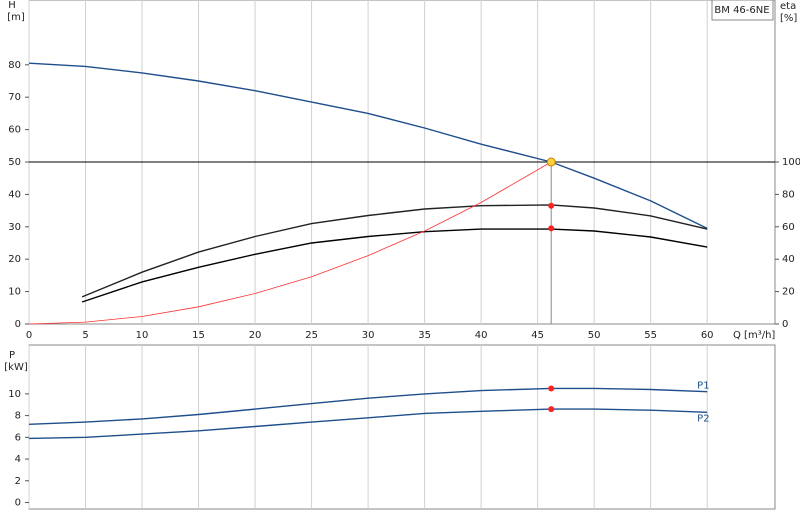  What do you see at coordinates (29, 335) in the screenshot?
I see `x-tick-label: 0` at bounding box center [29, 335].